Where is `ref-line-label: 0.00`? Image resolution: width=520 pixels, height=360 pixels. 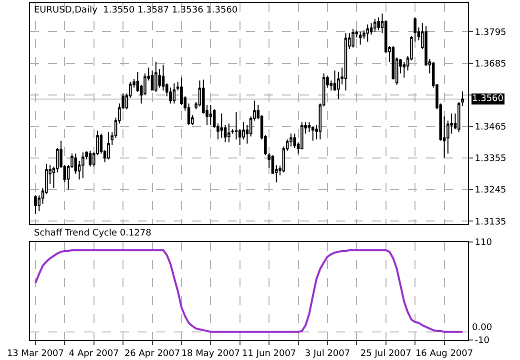 ref-line-label: 0.00 is located at coordinates (482, 328).